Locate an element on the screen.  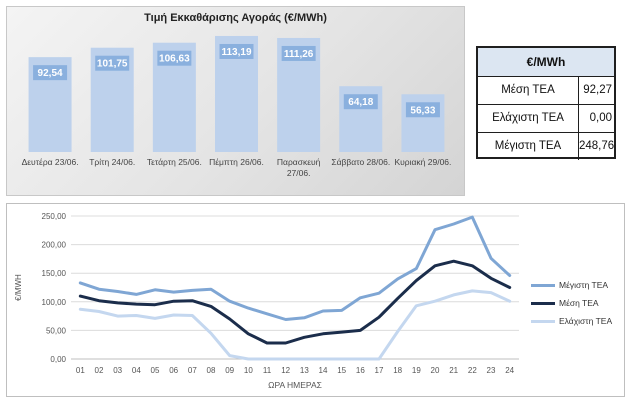
x-tick-label: 21 is located at coordinates (453, 370).